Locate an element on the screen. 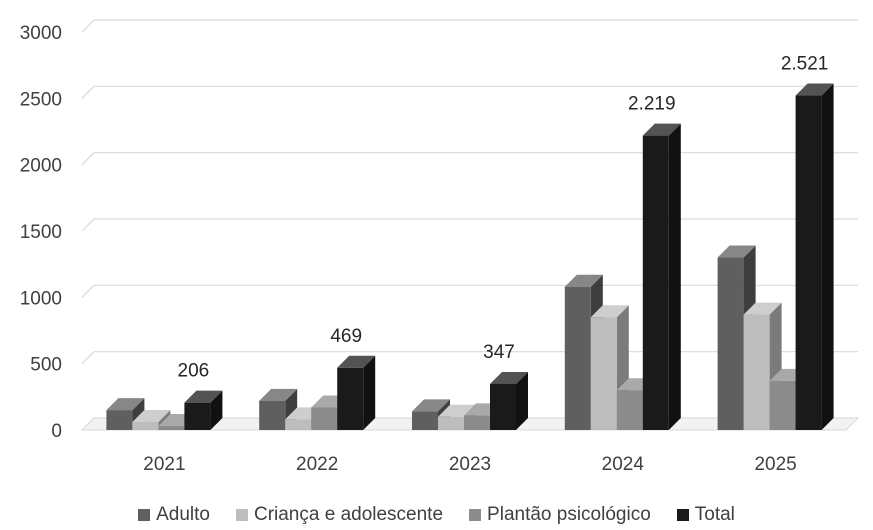  bar-plant-o-psicol-gico-2023 is located at coordinates (477, 422).